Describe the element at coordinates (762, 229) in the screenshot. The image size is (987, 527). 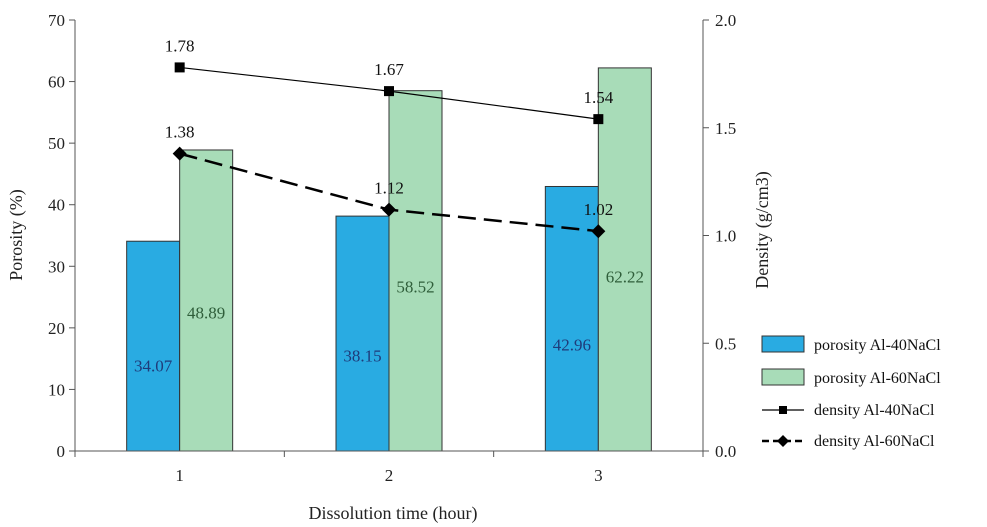
I see `y2-axis-title: Density (g/cm3)` at that location.